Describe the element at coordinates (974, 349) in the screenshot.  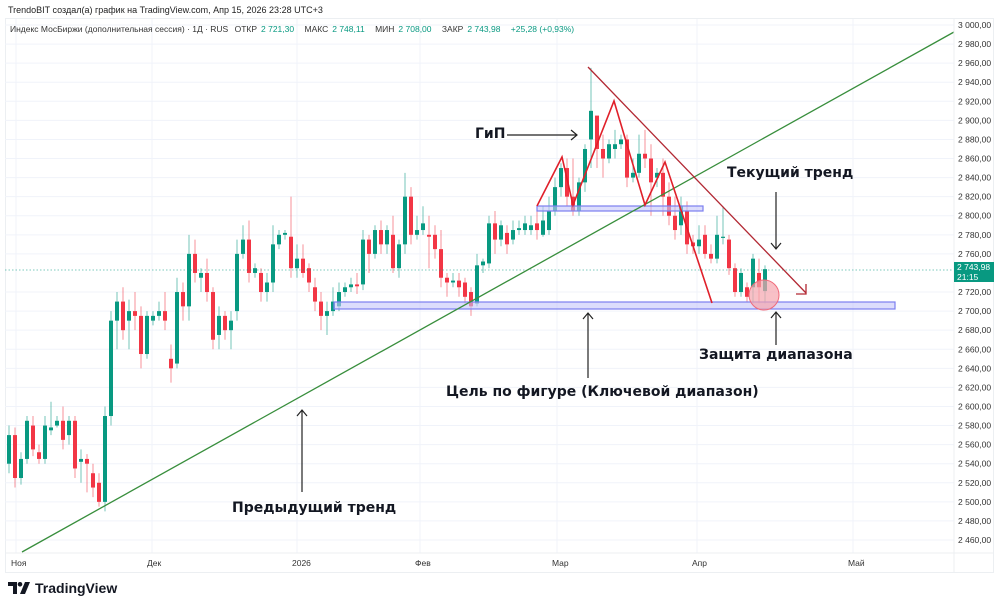
I see `price-tick: 2 660,00` at that location.